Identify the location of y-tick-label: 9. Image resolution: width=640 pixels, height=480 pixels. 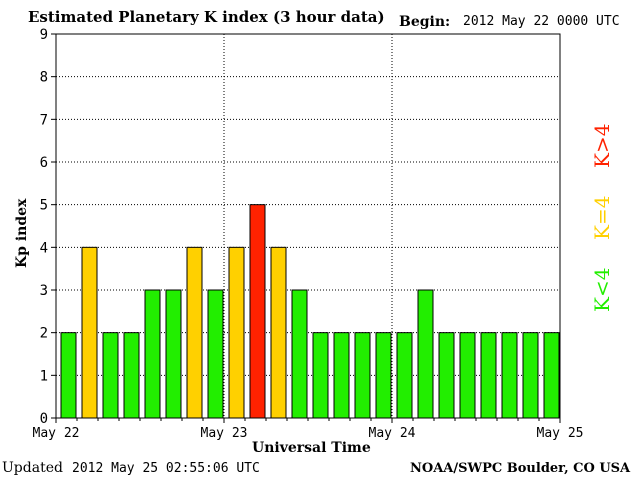
(44, 35).